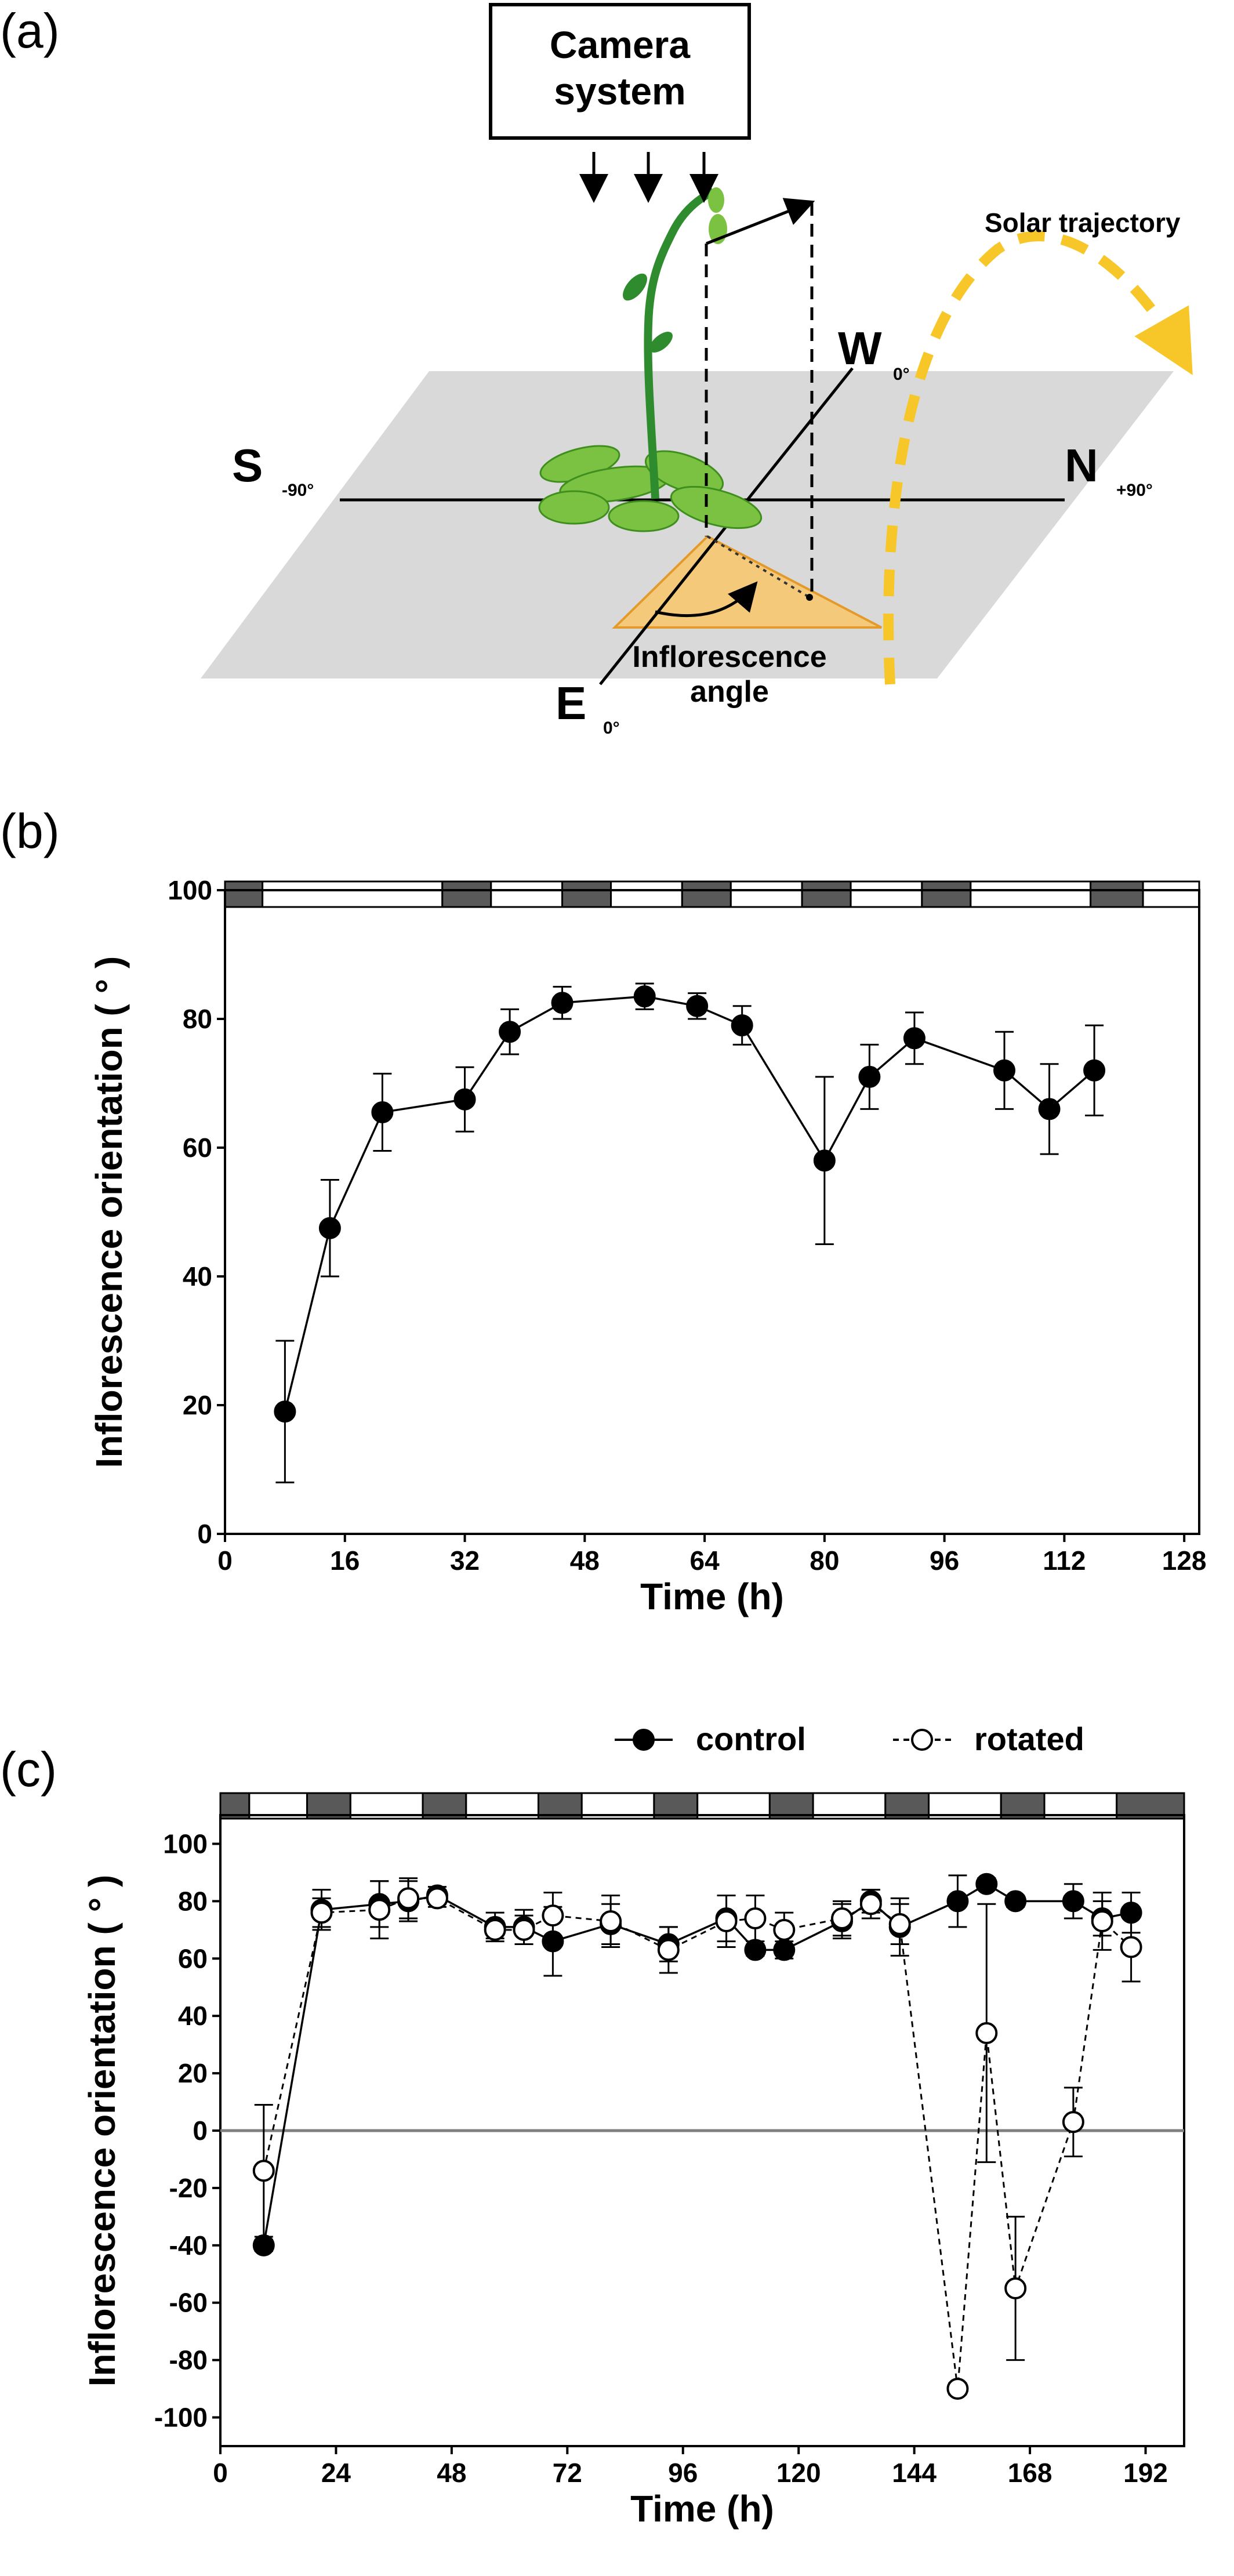  Describe the element at coordinates (193, 2073) in the screenshot. I see `y-tick-label: 20` at that location.